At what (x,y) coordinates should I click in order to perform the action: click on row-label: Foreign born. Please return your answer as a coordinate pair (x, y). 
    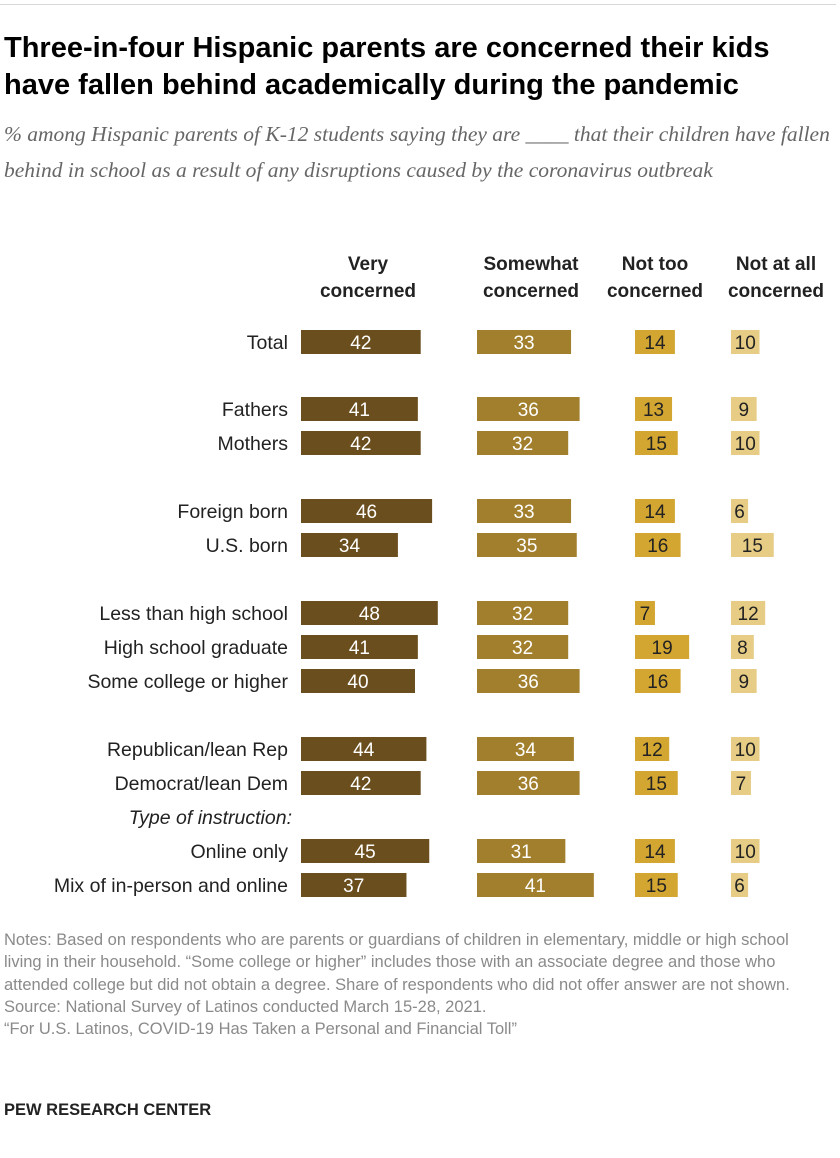
    Looking at the image, I should click on (232, 512).